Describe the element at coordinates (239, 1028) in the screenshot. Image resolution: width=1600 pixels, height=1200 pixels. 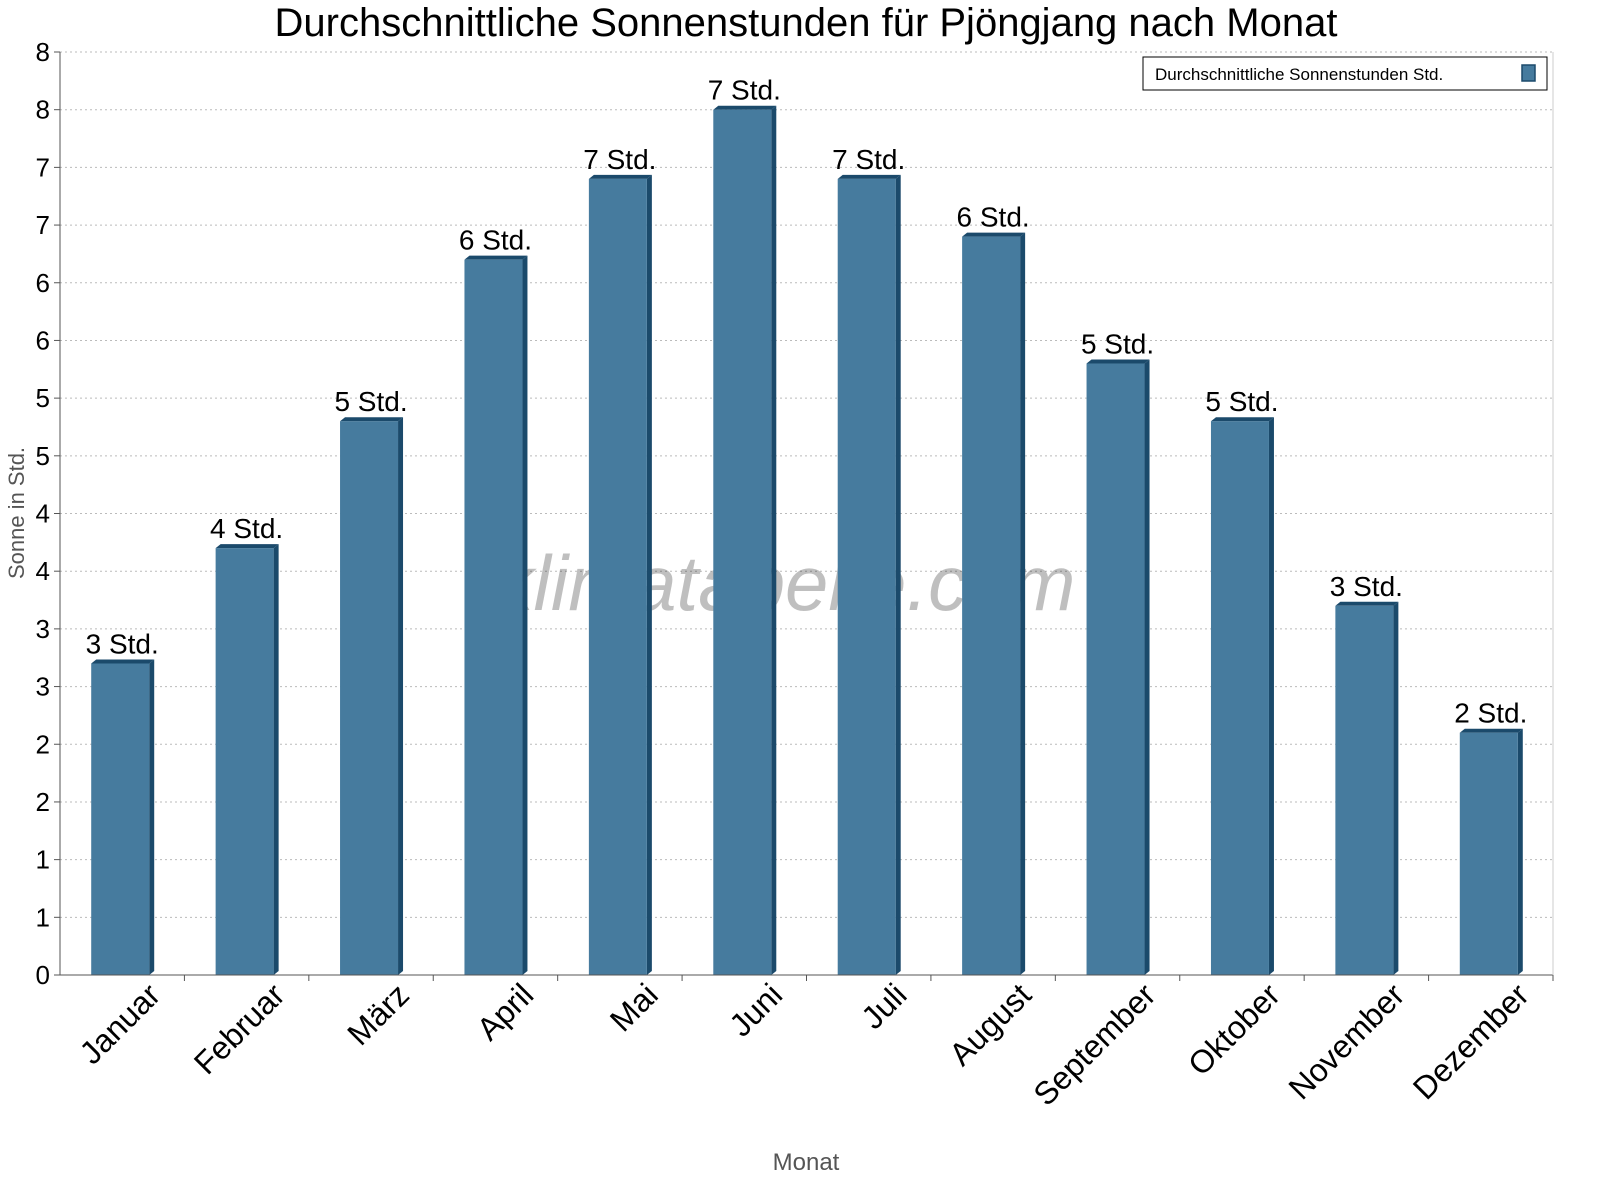
I see `x-tick-label: Februar` at that location.